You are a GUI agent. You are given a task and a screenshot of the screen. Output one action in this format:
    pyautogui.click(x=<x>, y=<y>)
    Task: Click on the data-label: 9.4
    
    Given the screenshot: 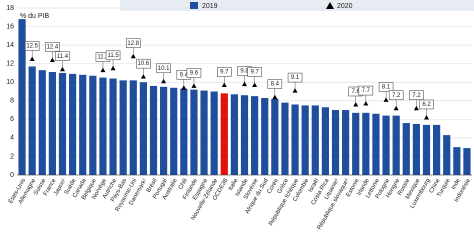 What is the action you would take?
    pyautogui.click(x=184, y=75)
    